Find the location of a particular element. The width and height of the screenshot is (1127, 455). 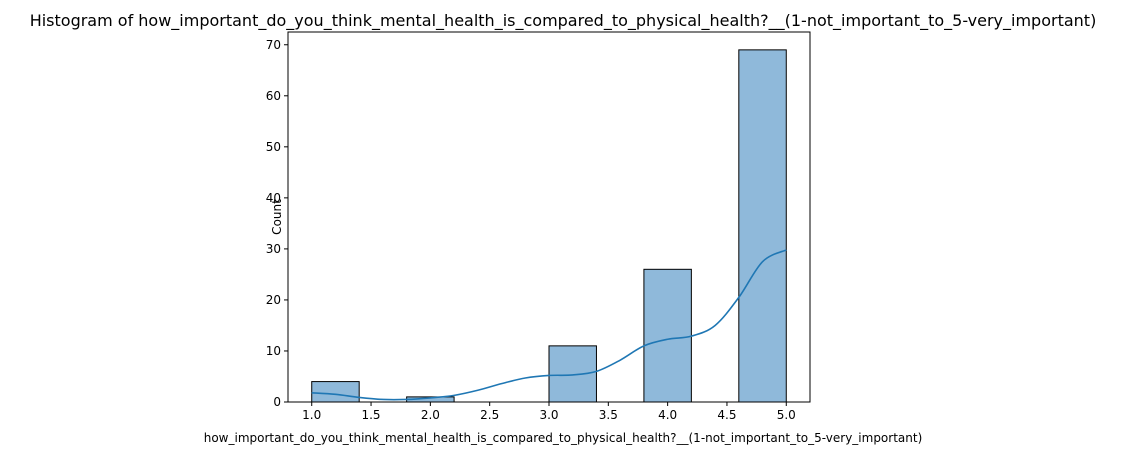

y-tick-label: 50 is located at coordinates (273, 147).